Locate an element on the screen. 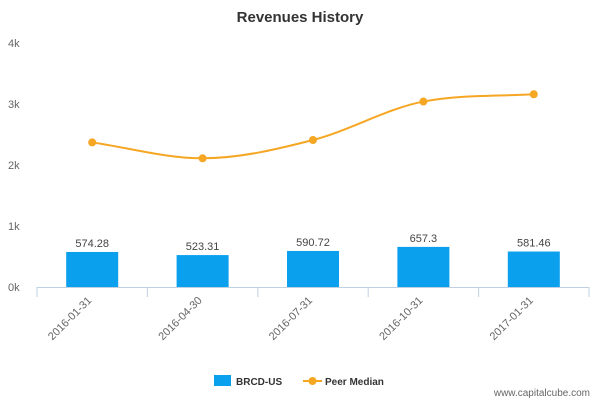 The image size is (600, 400). x-tick-label: 2016-01-31 is located at coordinates (70, 319).